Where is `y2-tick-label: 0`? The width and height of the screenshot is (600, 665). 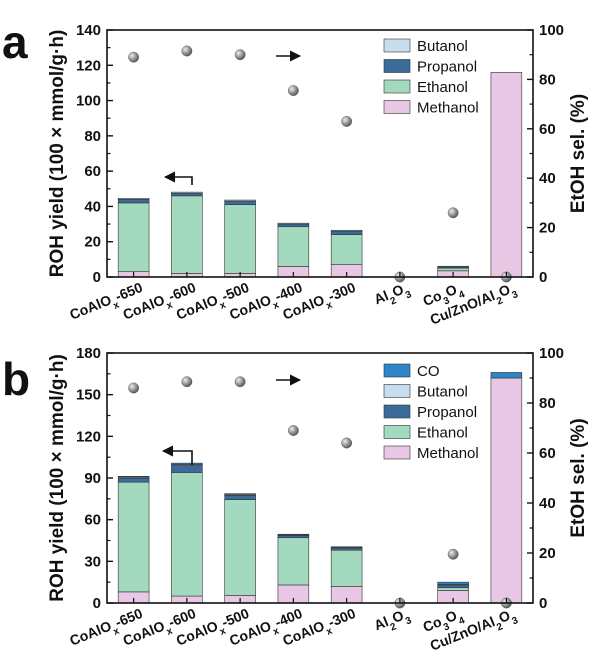
y2-tick-label: 0 is located at coordinates (543, 277).